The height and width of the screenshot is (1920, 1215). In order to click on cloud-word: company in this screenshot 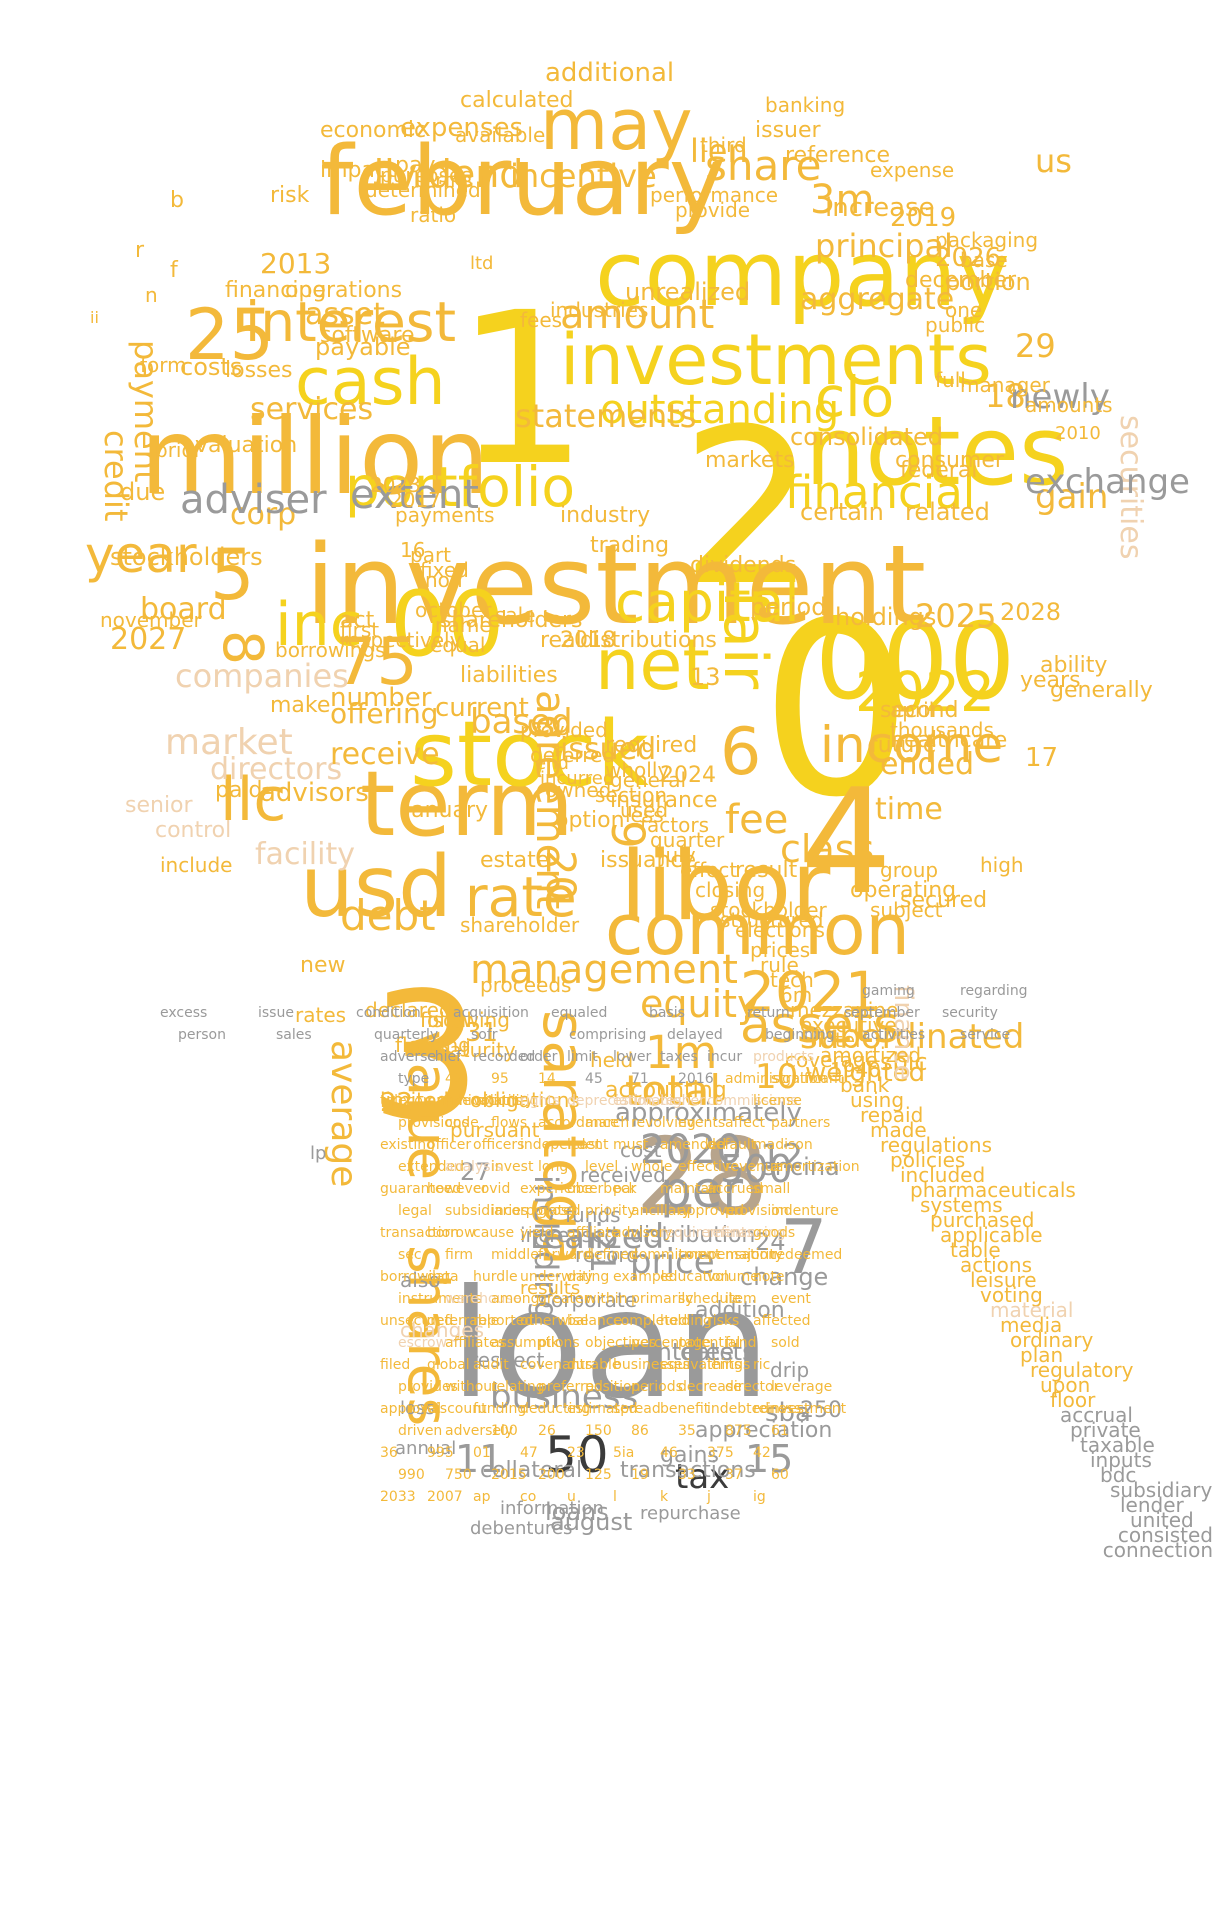, I will do `click(802, 274)`.